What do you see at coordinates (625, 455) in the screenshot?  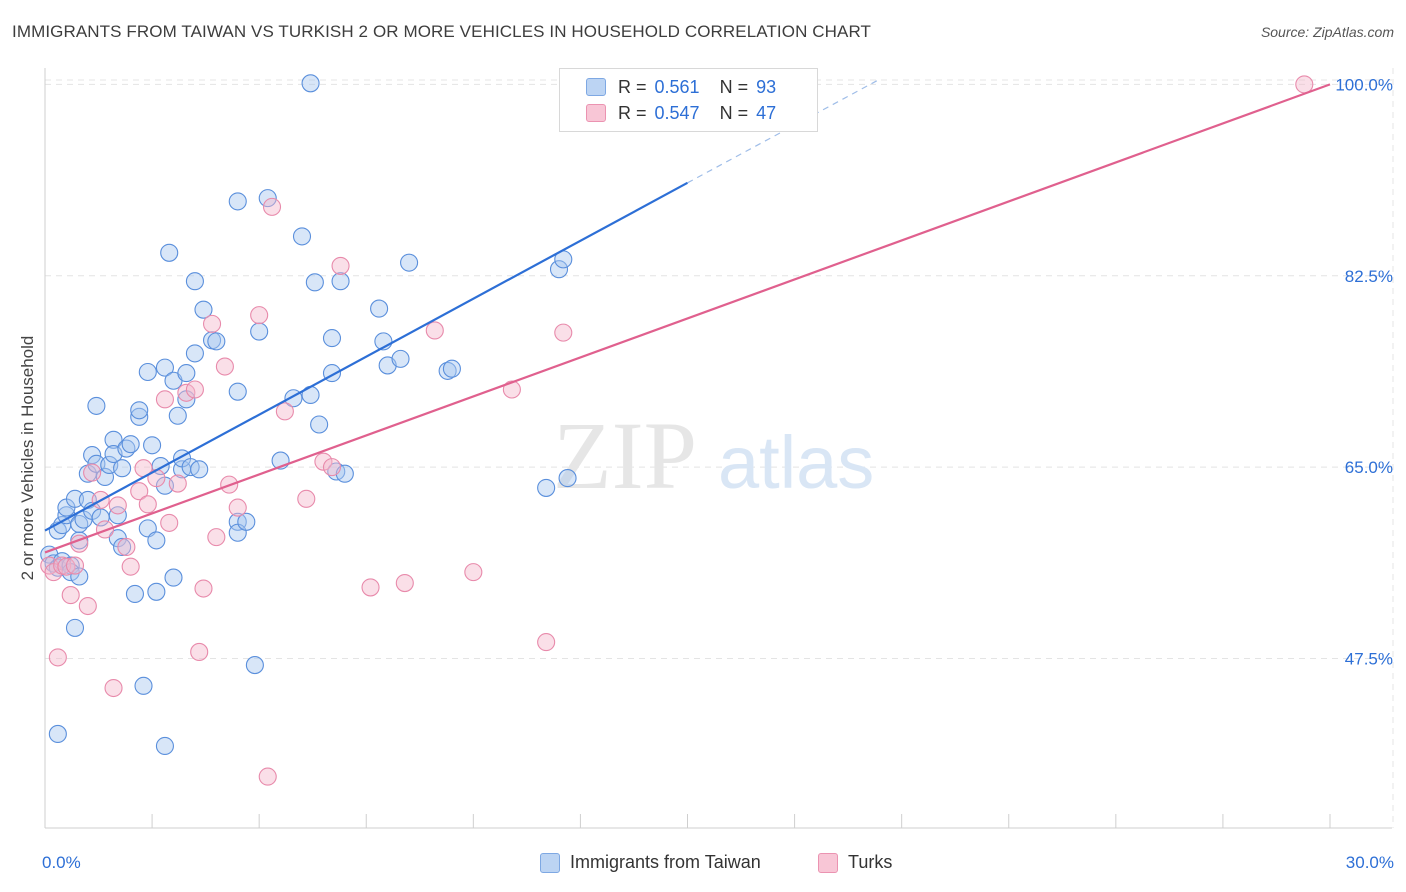 I see `watermark-zip: ZIP` at bounding box center [625, 455].